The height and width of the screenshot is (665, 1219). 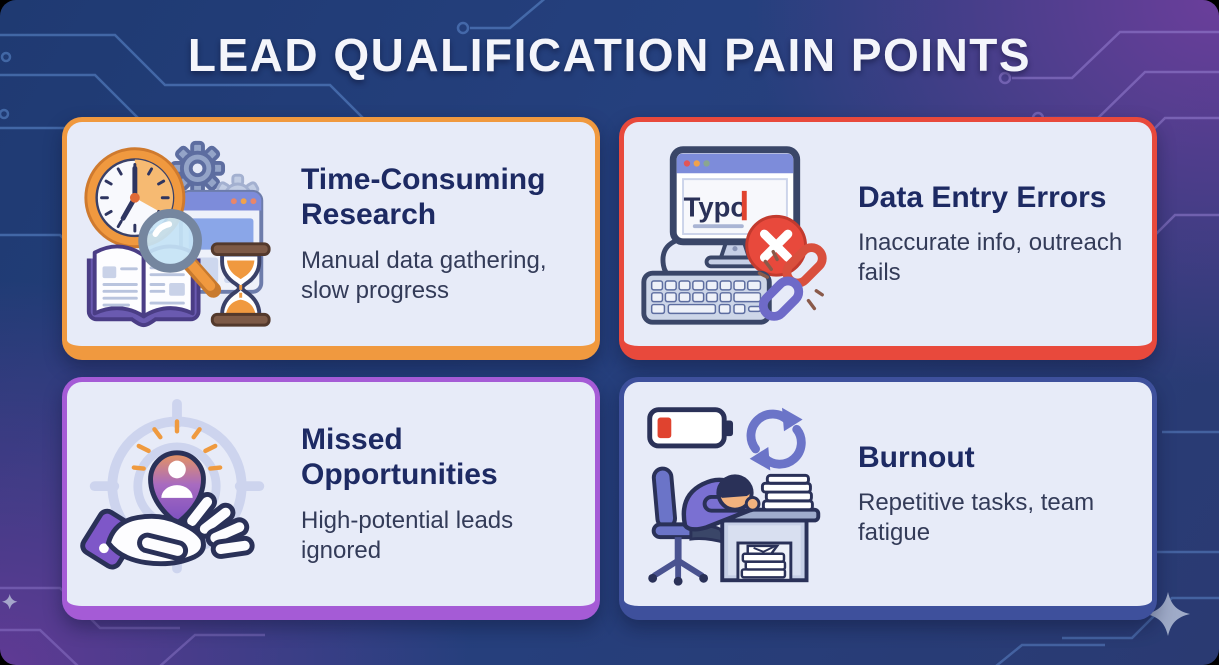 What do you see at coordinates (776, 439) in the screenshot?
I see `refresh-arrows-icon` at bounding box center [776, 439].